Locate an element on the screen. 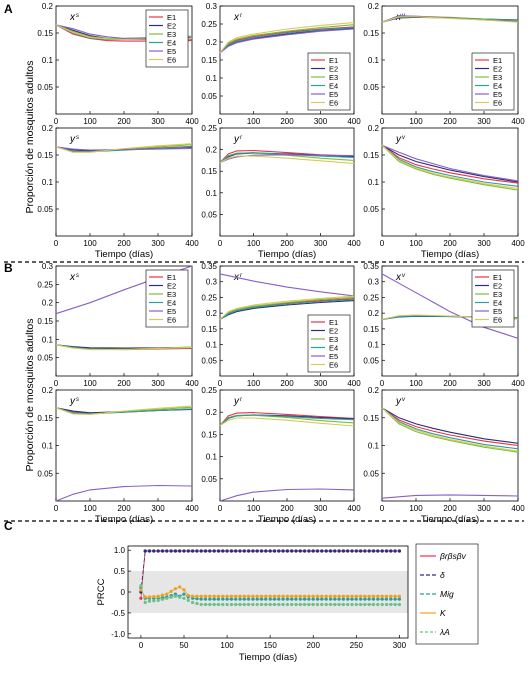  series-line-e3 is located at coordinates (450, 167).